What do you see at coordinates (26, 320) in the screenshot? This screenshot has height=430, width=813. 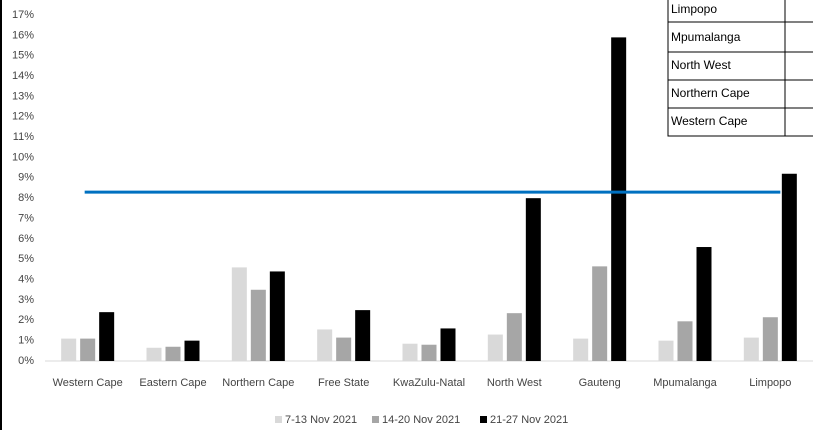 I see `y-tick-label: 2%` at bounding box center [26, 320].